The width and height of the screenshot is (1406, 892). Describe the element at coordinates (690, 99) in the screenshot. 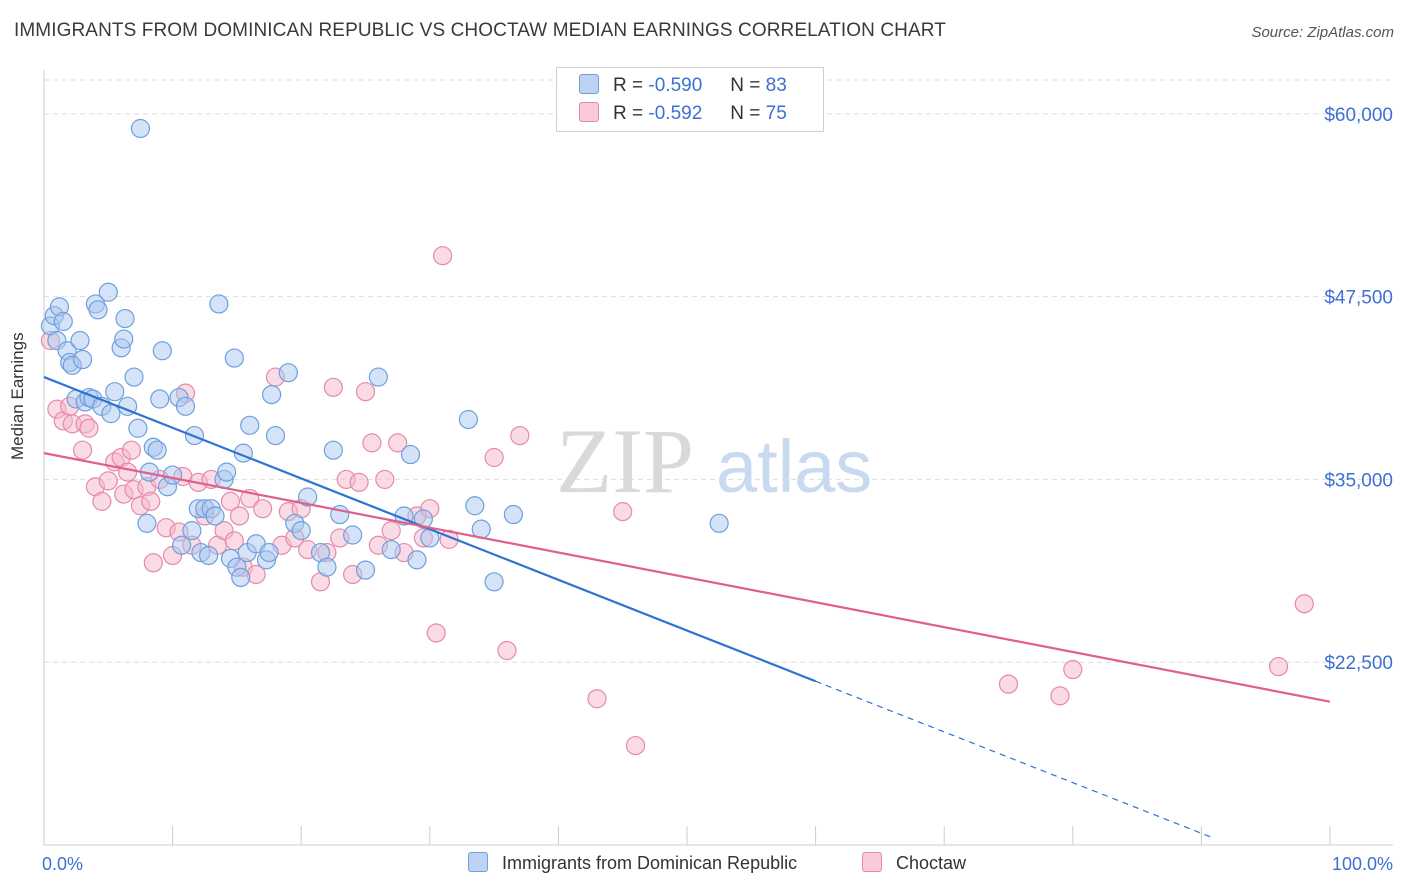

I see `correlation-legend: R = -0.590 N = 83 R = -0.592 N = 75` at that location.